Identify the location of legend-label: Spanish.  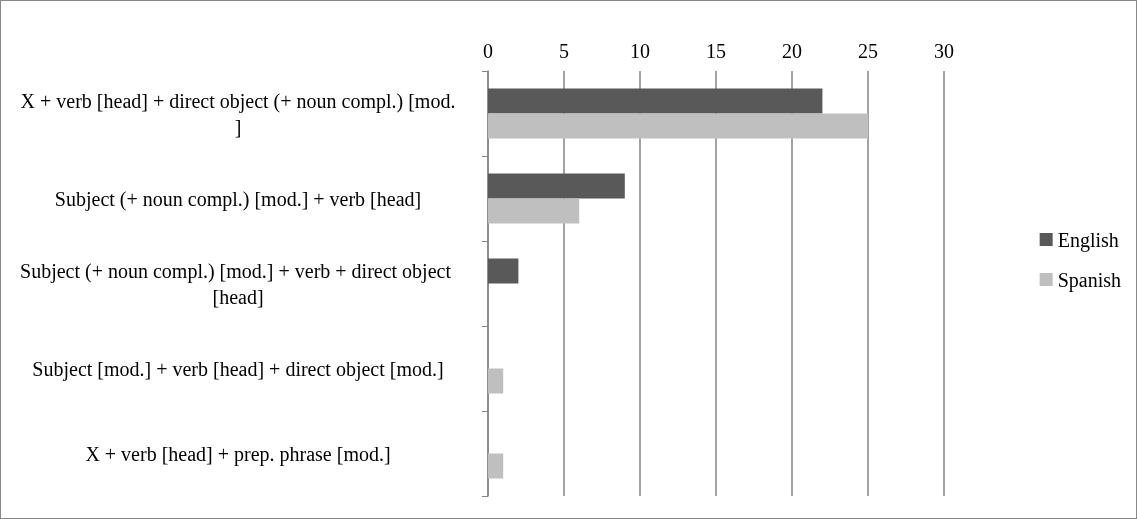
(1089, 280).